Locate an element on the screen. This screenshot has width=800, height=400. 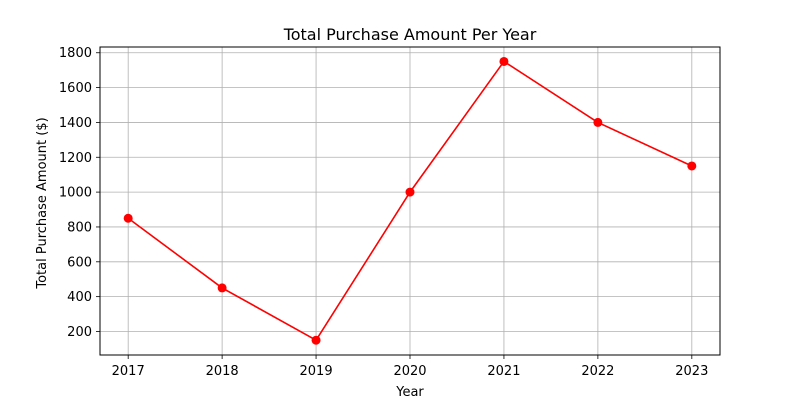
y-tick-label: 800 is located at coordinates (79, 227).